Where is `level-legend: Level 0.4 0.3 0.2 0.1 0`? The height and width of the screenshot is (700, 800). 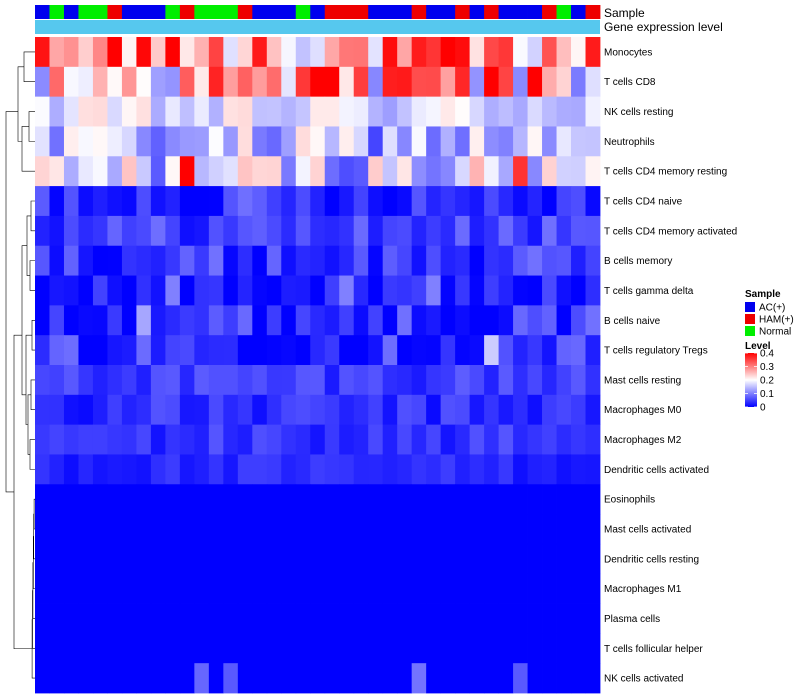 level-legend: Level 0.4 0.3 0.2 0.1 0 is located at coordinates (759, 377).